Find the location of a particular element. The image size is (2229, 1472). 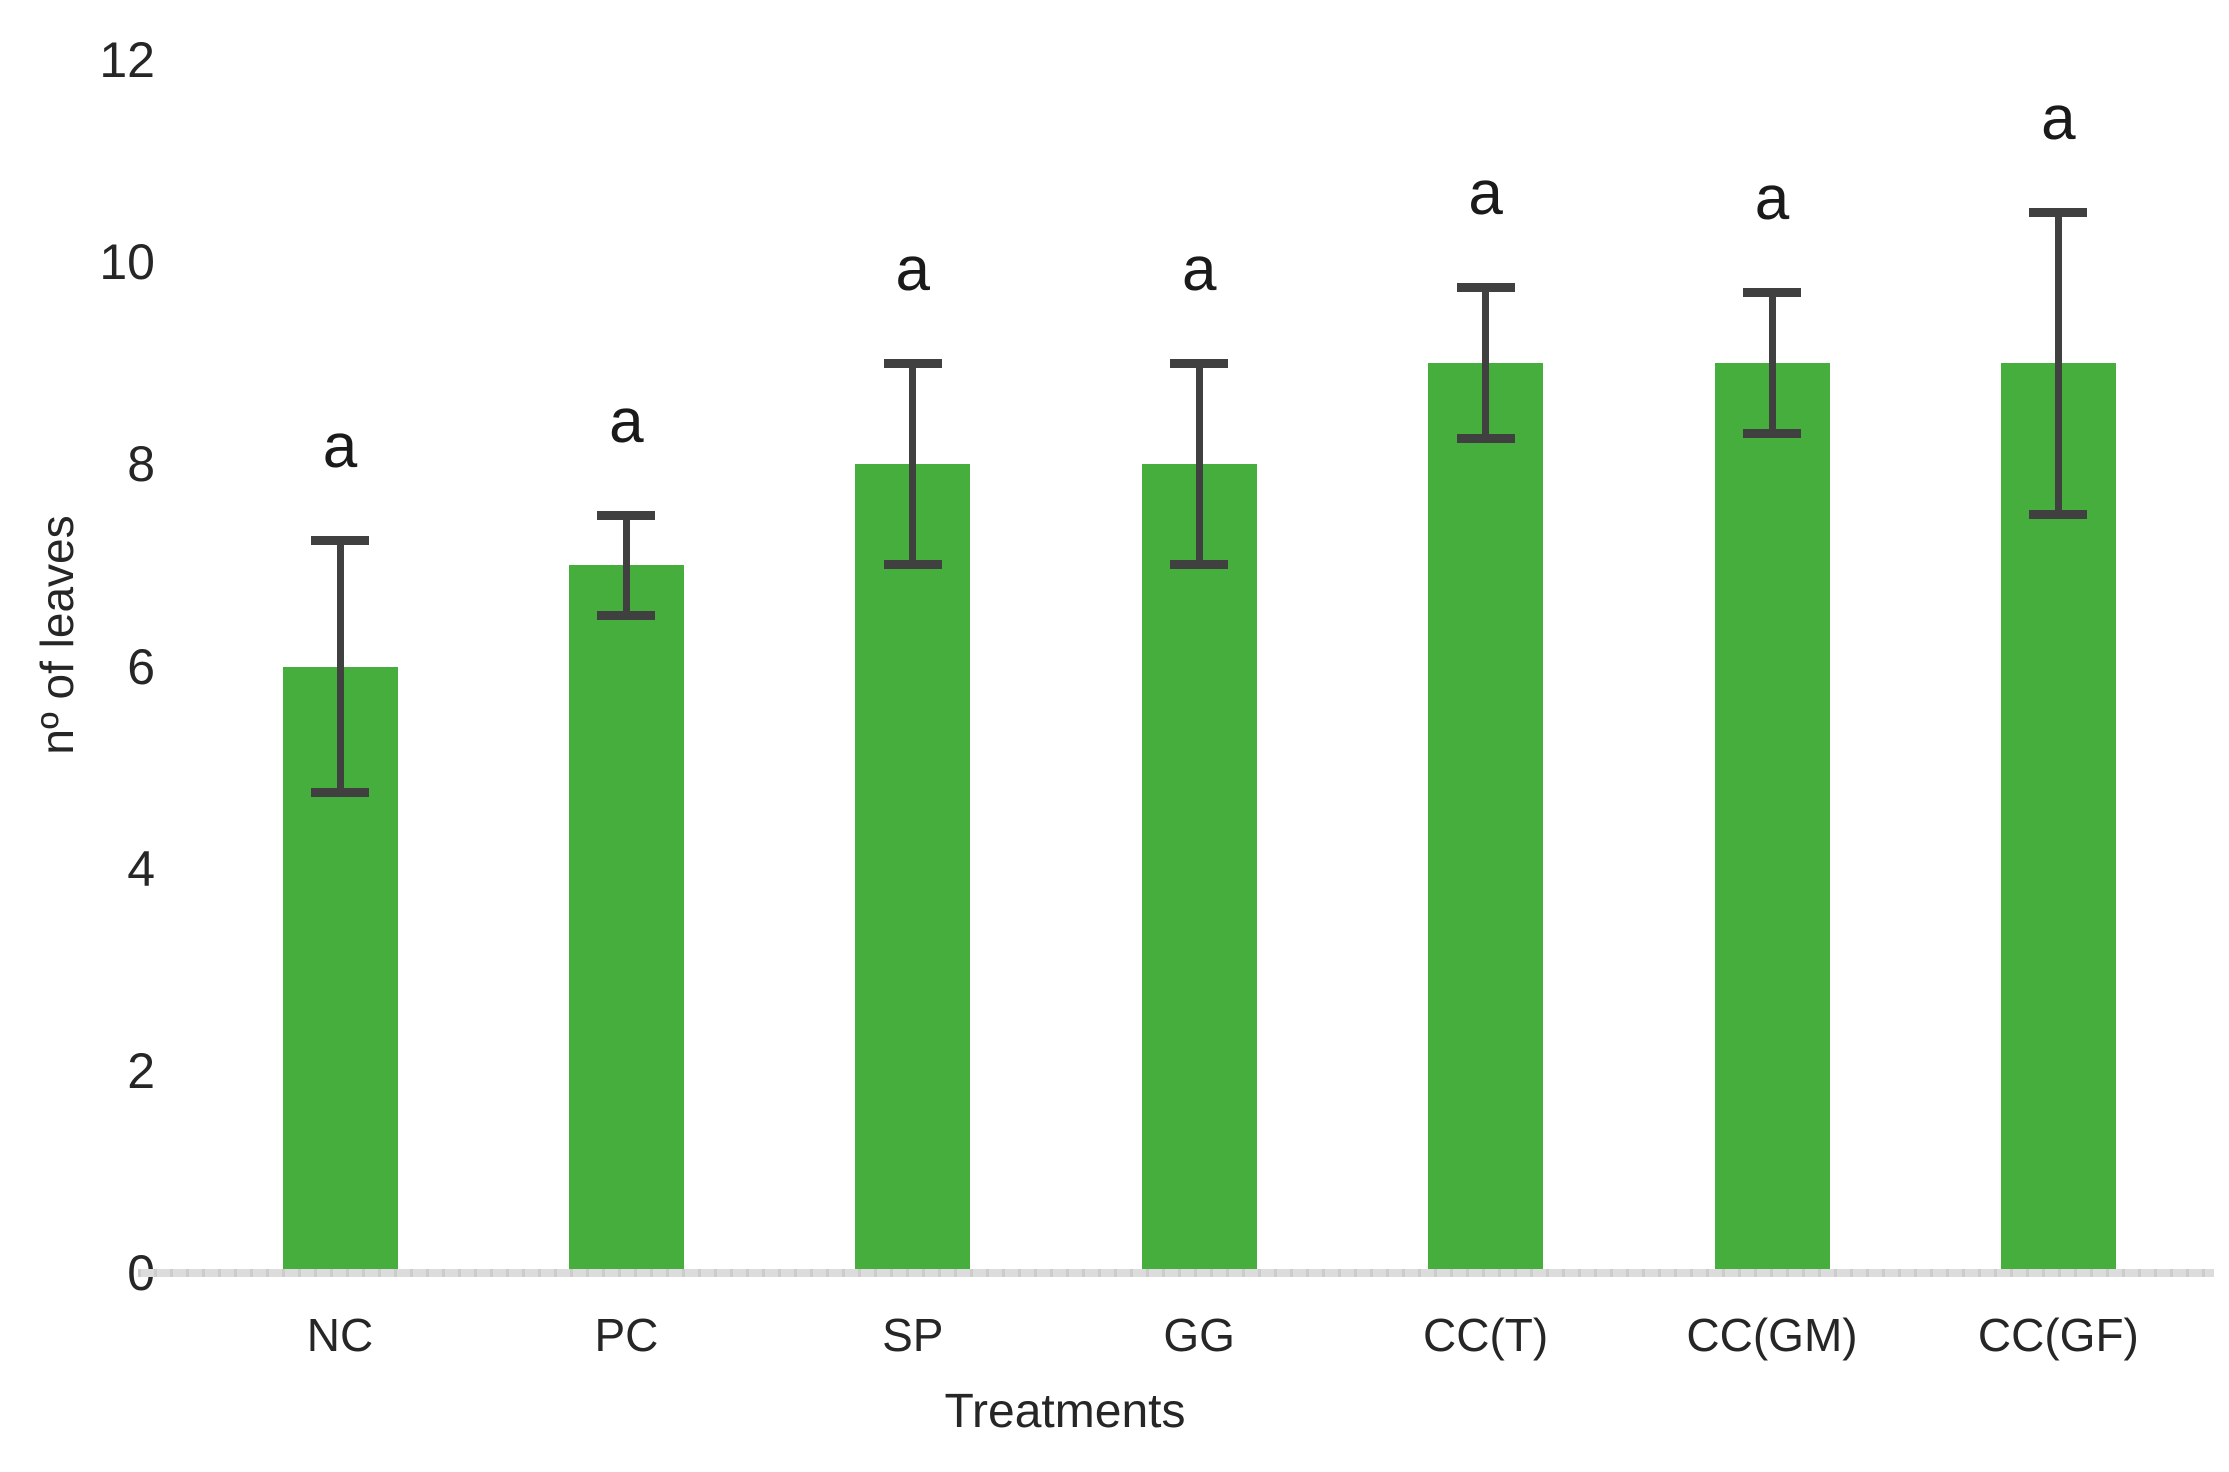

y-tick-label: 10 is located at coordinates (127, 262).